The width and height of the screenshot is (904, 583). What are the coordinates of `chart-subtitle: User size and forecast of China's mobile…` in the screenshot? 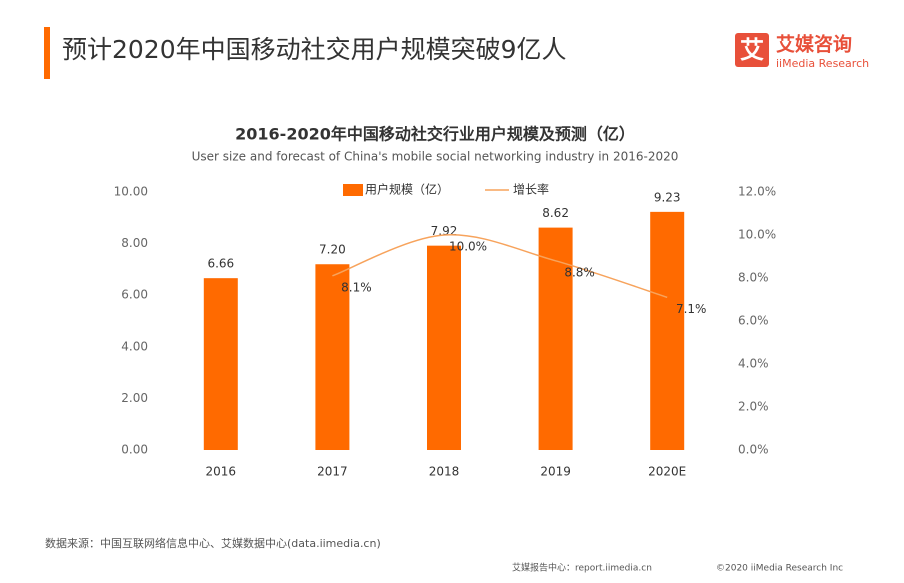 It's located at (435, 157).